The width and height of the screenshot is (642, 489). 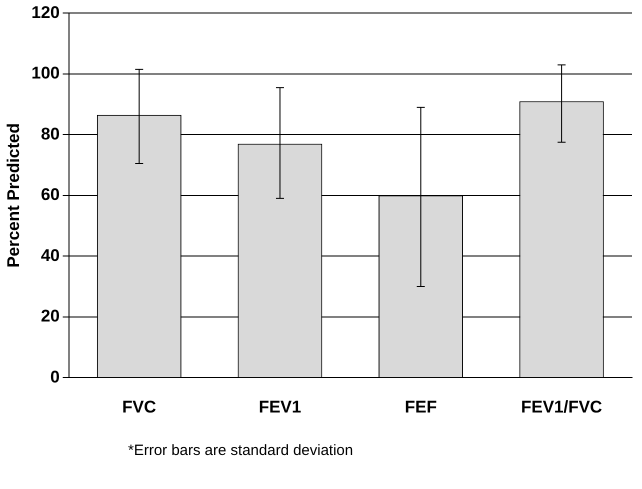 What do you see at coordinates (50, 316) in the screenshot?
I see `y-tick-label: 20` at bounding box center [50, 316].